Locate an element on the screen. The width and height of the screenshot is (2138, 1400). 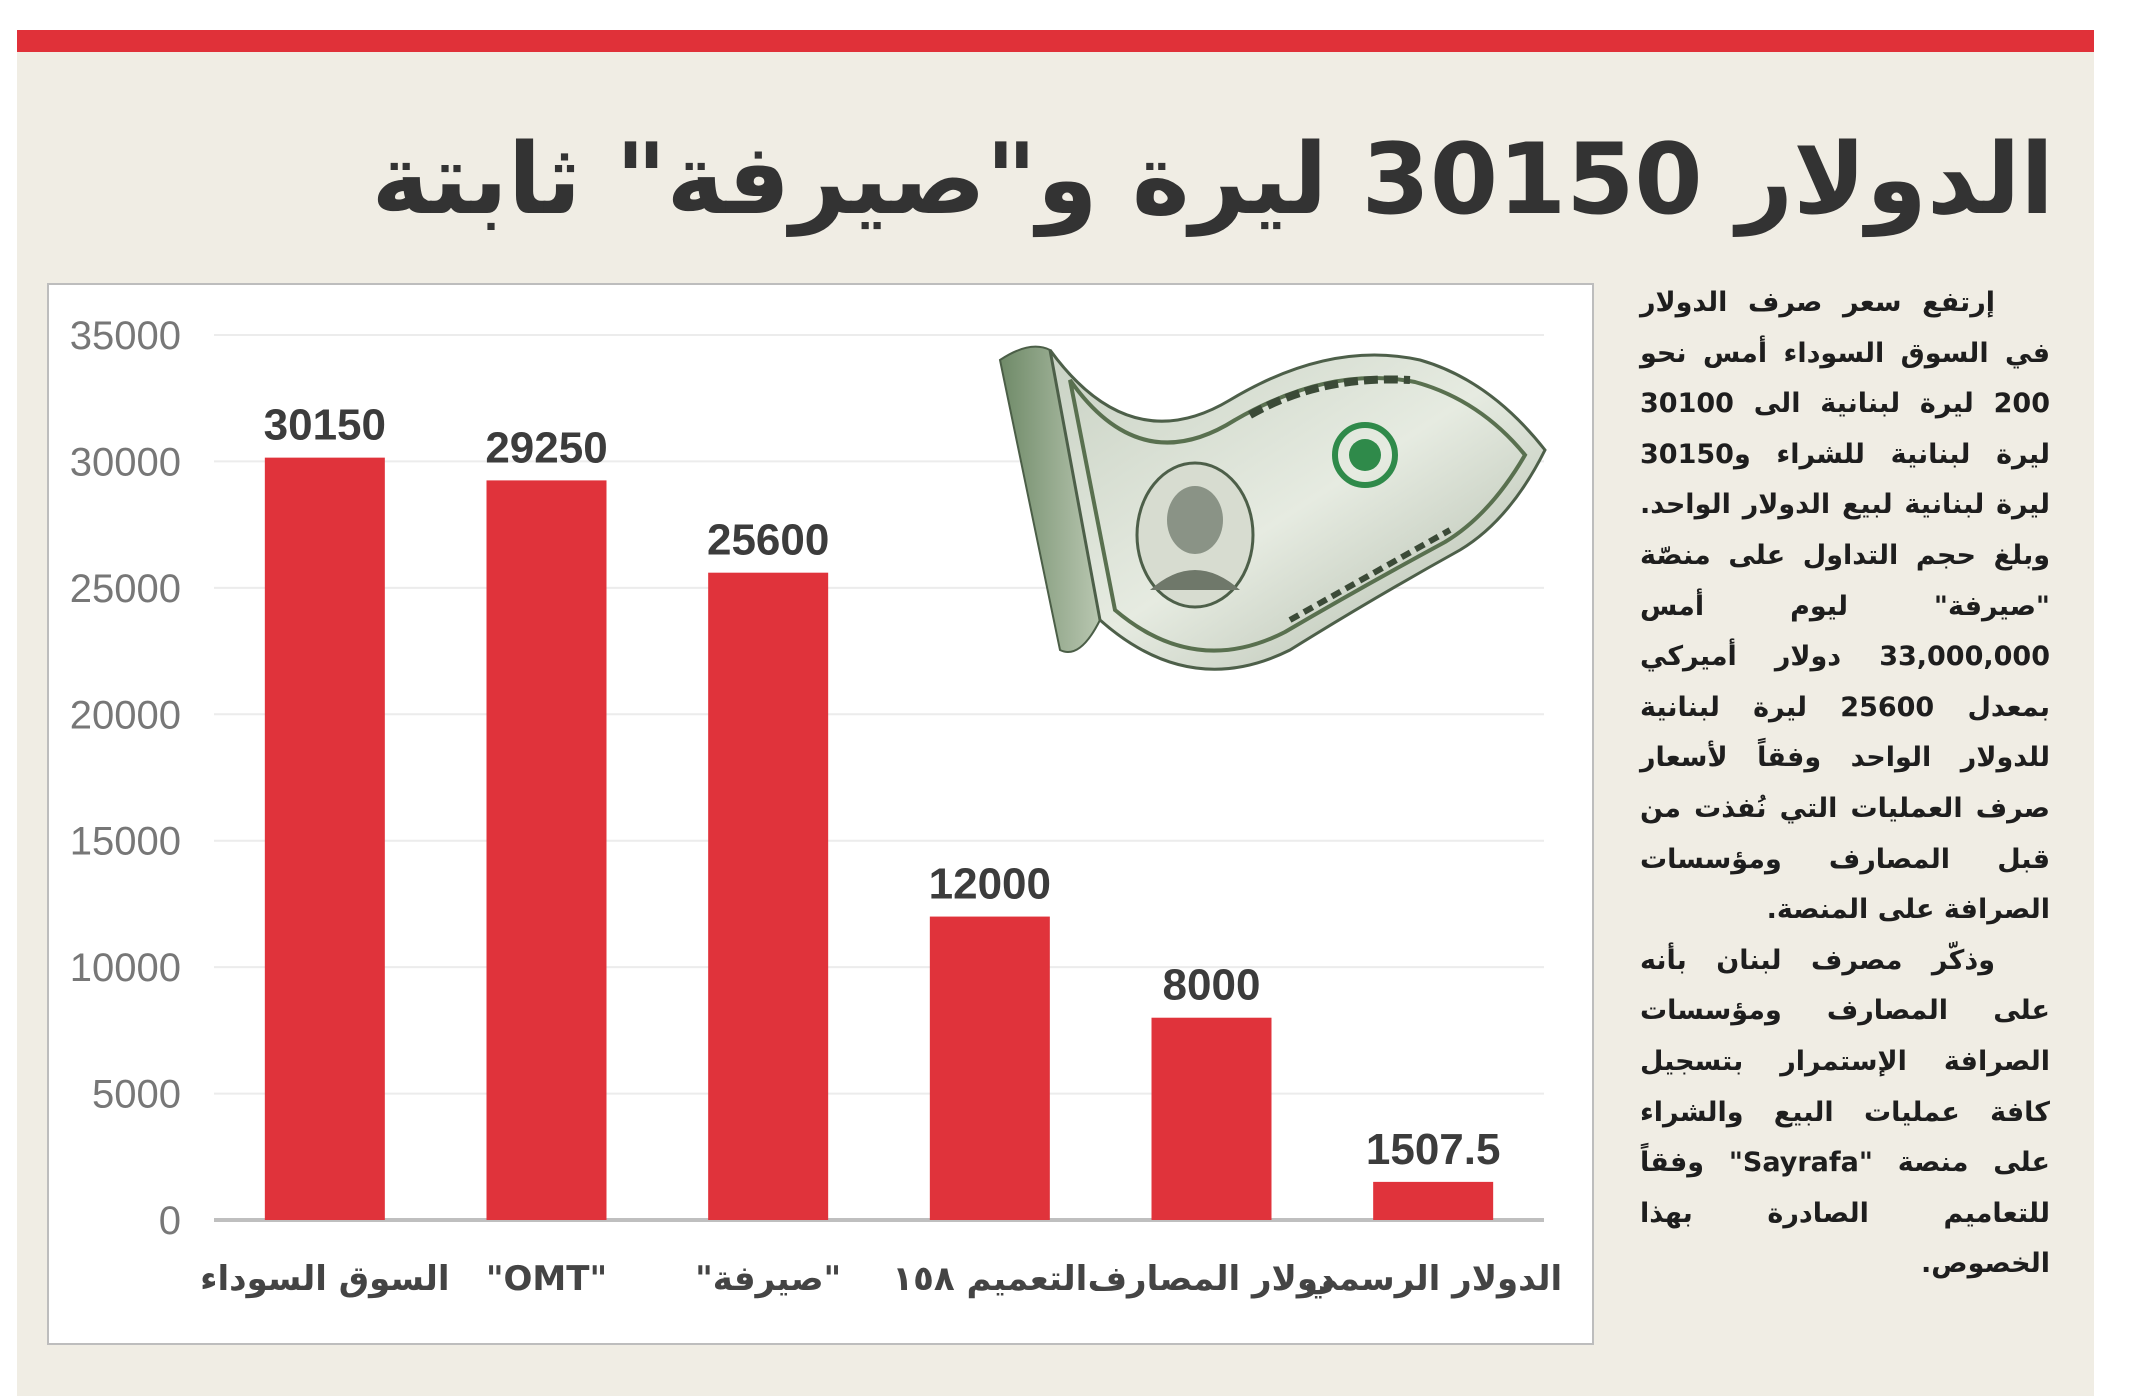
bar-value-label: 29250 is located at coordinates (546, 447).